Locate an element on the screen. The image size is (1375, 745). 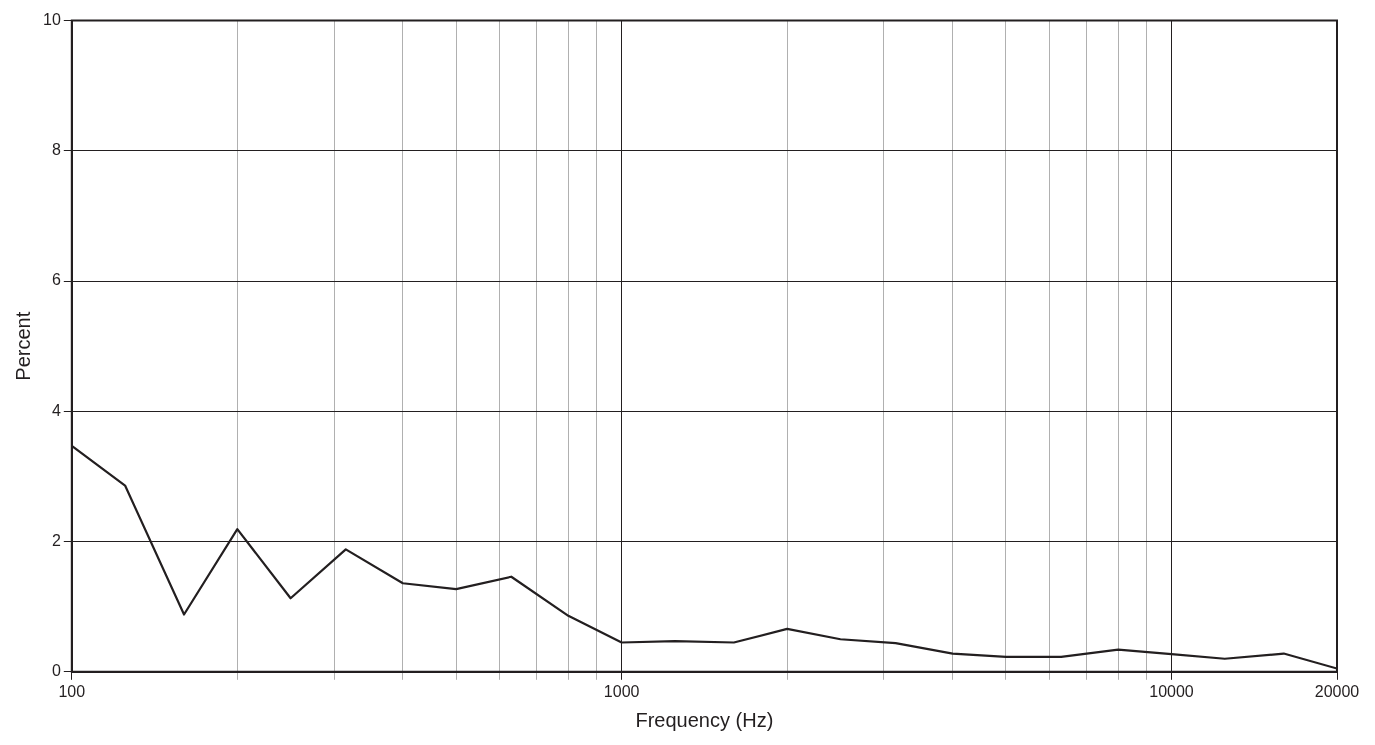
y-tick-label: 8 is located at coordinates (56, 150).